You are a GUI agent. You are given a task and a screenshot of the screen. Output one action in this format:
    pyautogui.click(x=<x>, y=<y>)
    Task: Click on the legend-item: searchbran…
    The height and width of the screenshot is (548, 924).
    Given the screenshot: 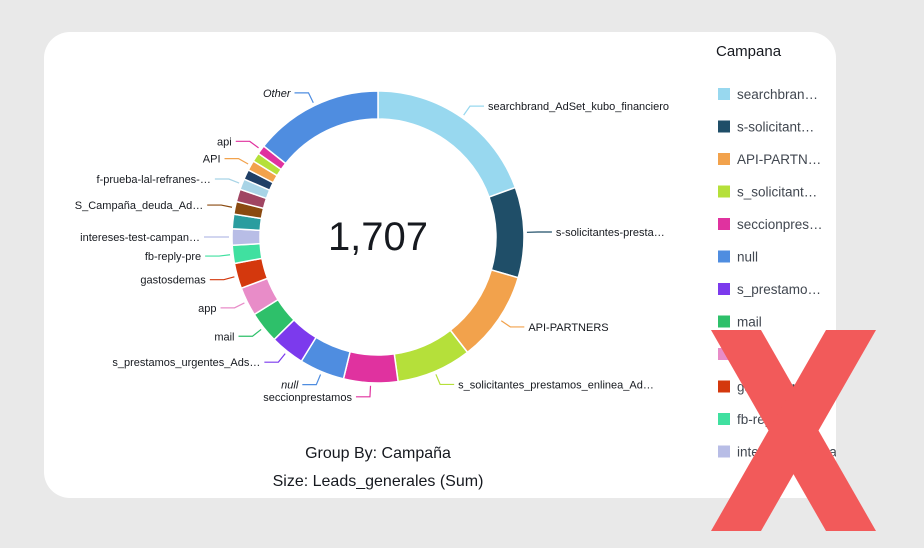 What is the action you would take?
    pyautogui.click(x=777, y=94)
    